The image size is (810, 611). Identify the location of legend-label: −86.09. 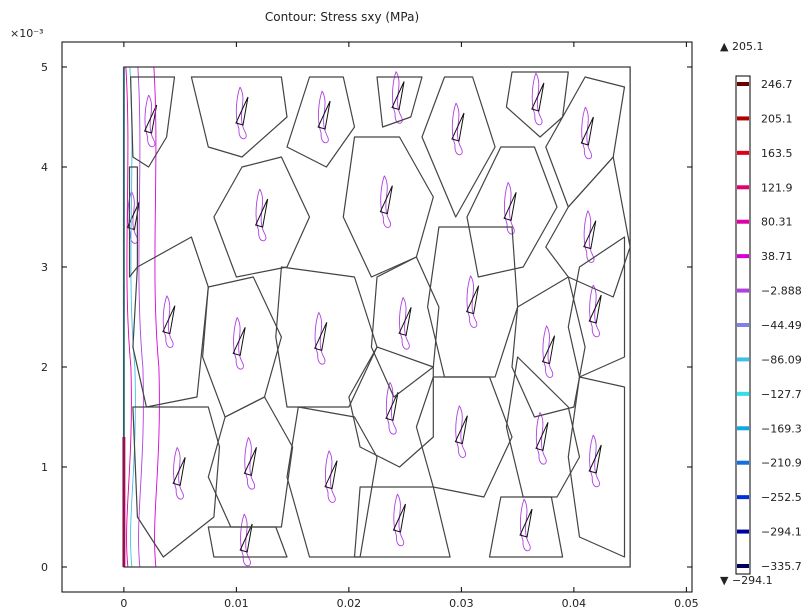
(781, 359).